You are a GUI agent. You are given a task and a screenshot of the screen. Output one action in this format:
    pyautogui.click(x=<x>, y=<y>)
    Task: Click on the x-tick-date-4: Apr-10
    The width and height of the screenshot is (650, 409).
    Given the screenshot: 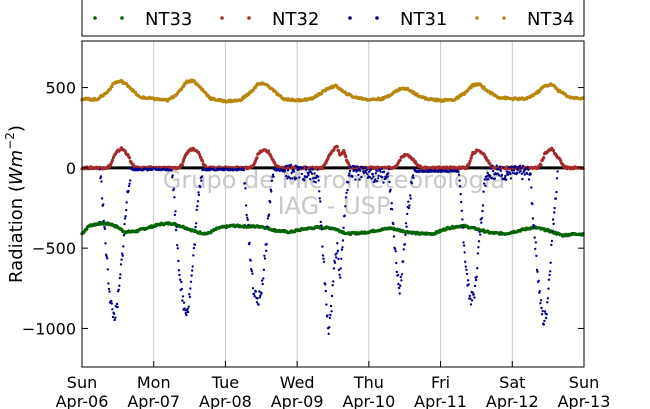 What is the action you would take?
    pyautogui.click(x=368, y=400)
    